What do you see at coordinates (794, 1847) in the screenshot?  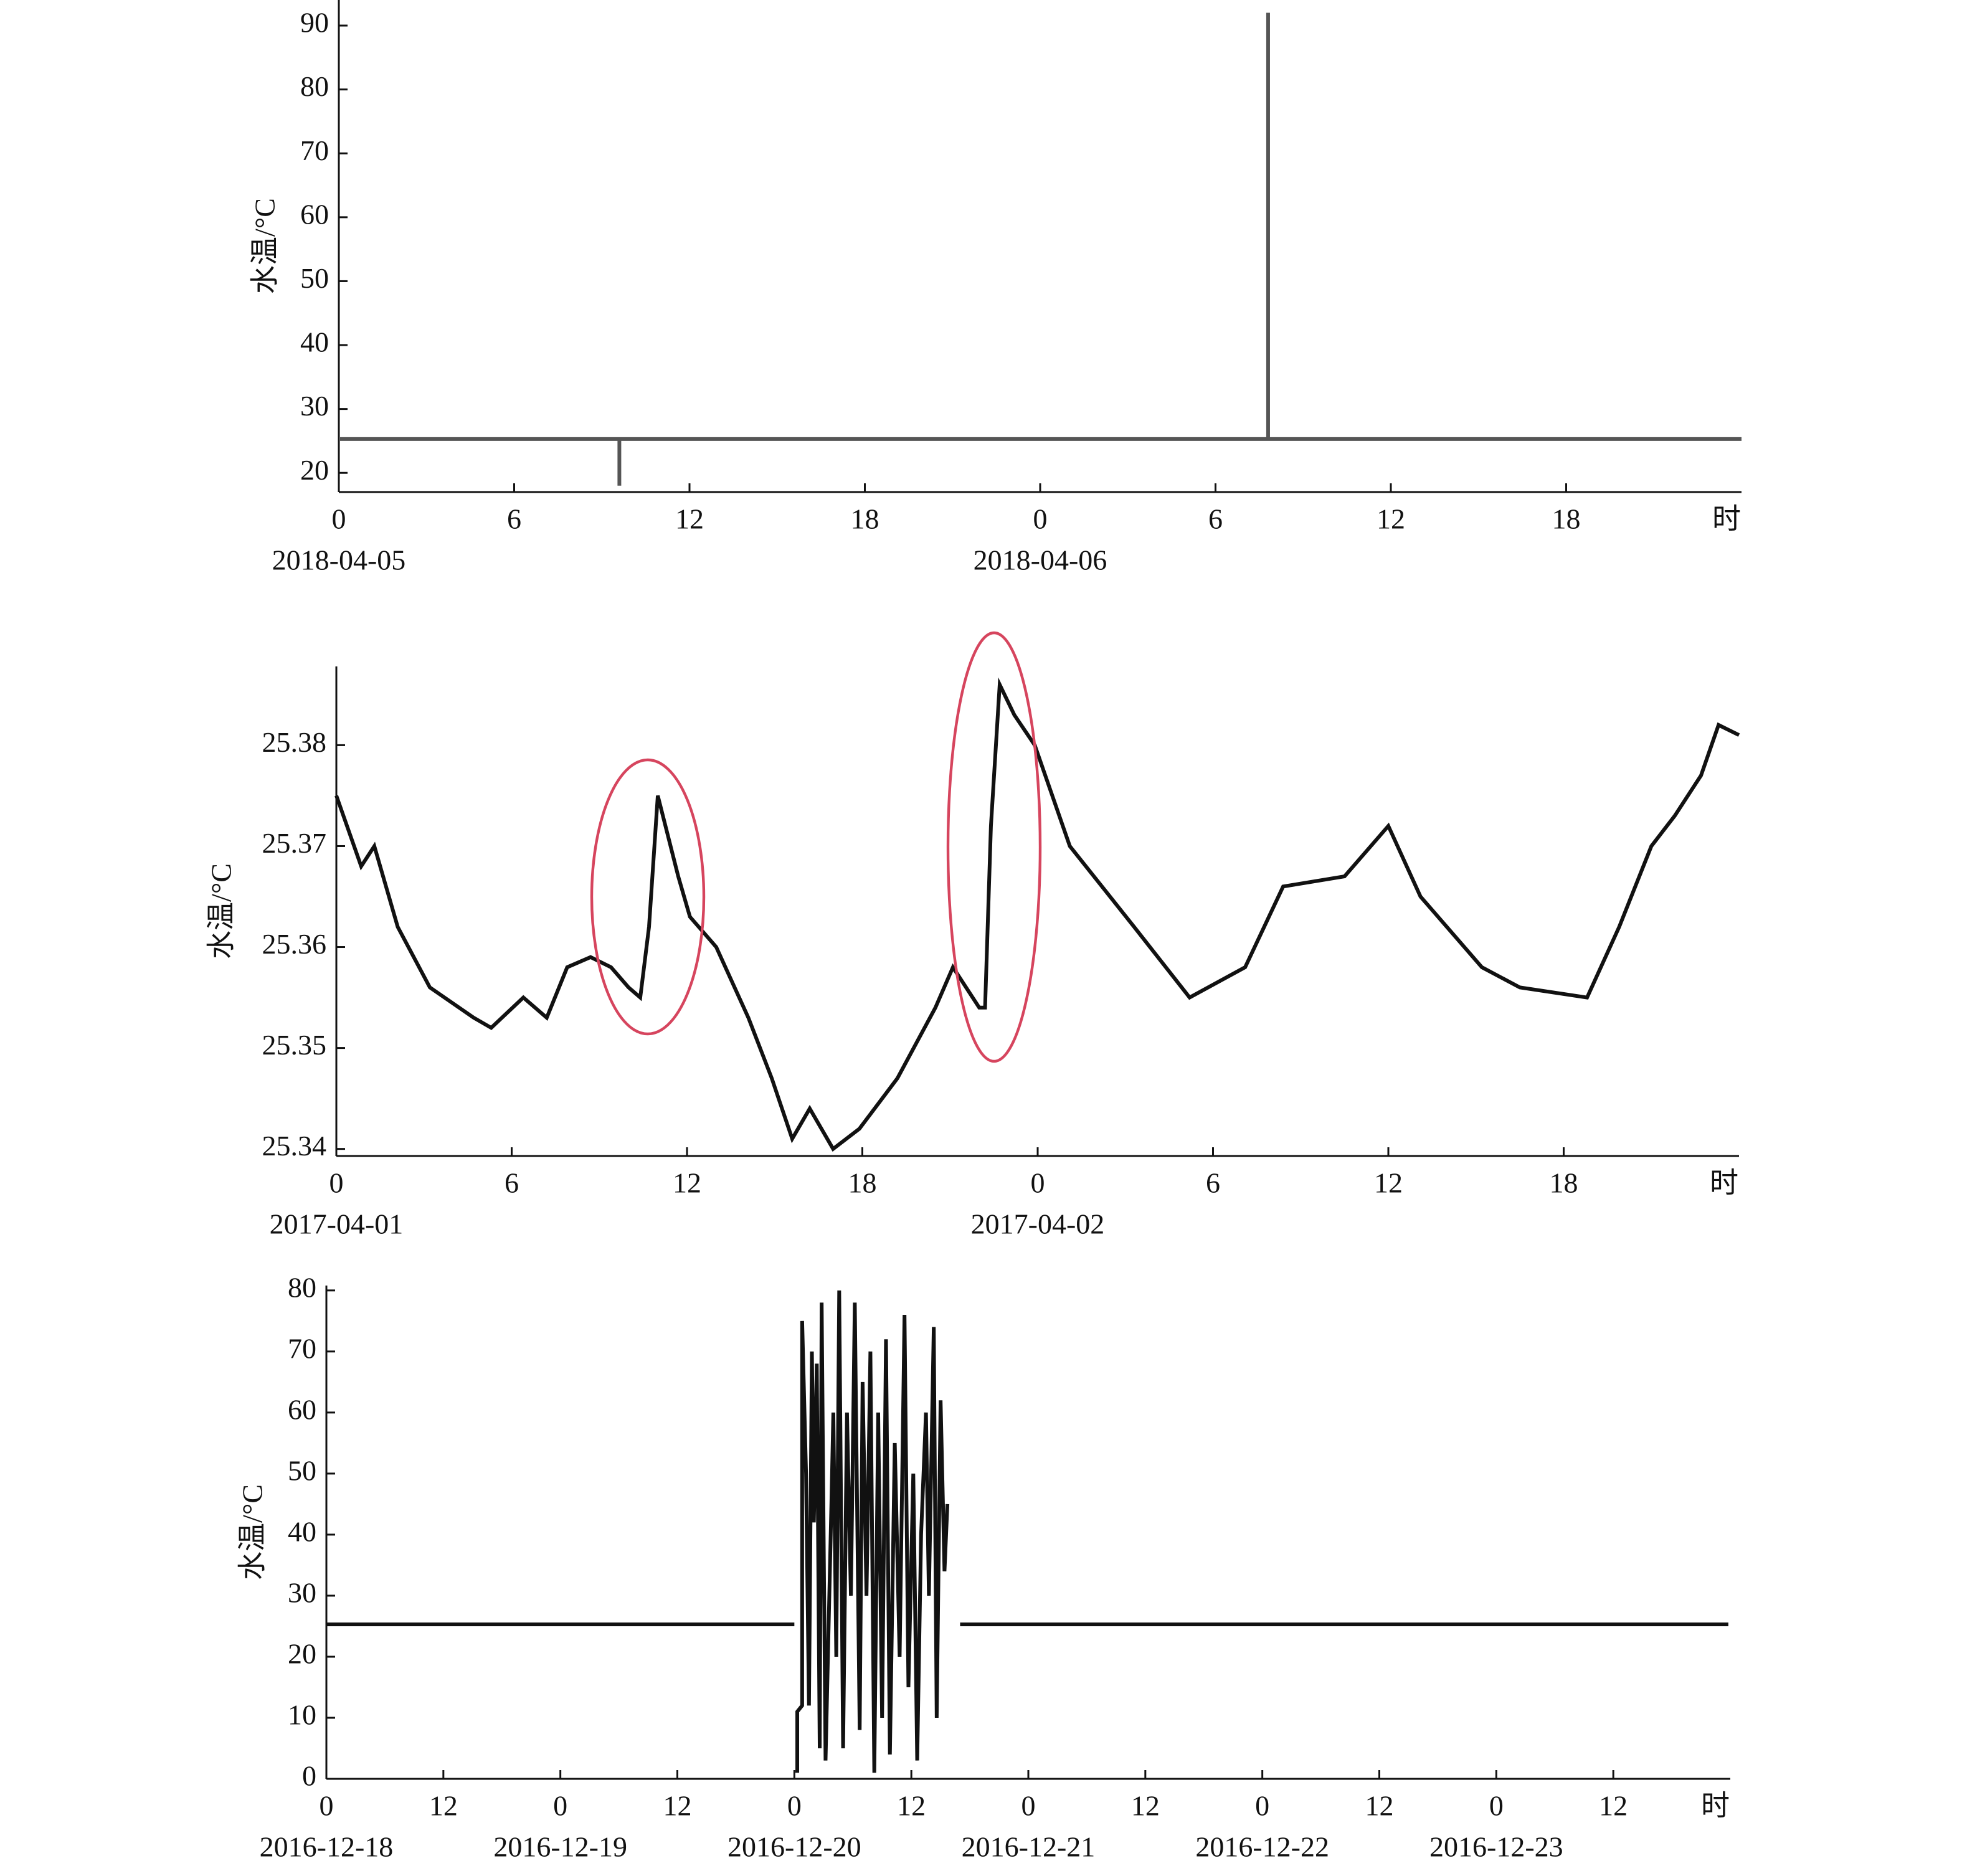 I see `x-date-label: 2016-12-20` at bounding box center [794, 1847].